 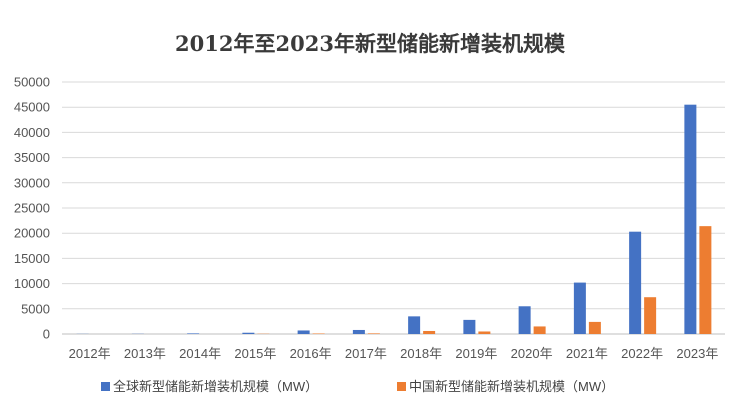 I want to click on bar-china-2018年, so click(x=429, y=332).